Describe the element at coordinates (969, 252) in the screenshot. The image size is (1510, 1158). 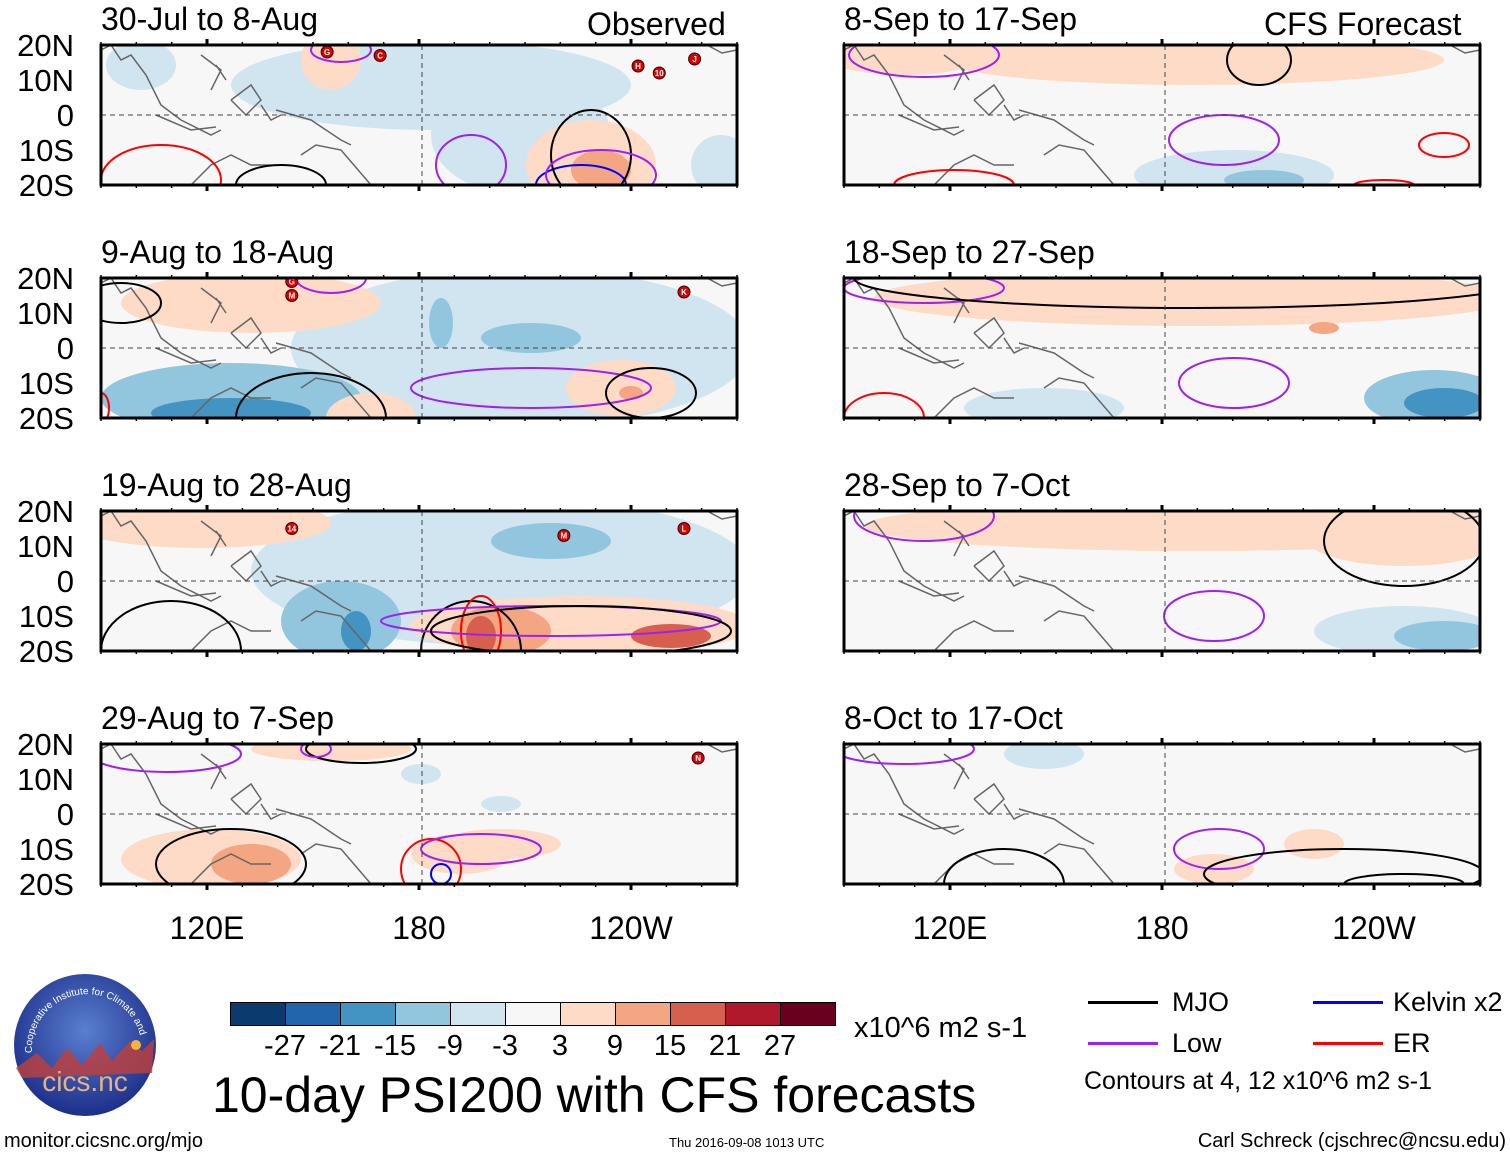
I see `panel-title: 18-Sep to 27-Sep` at that location.